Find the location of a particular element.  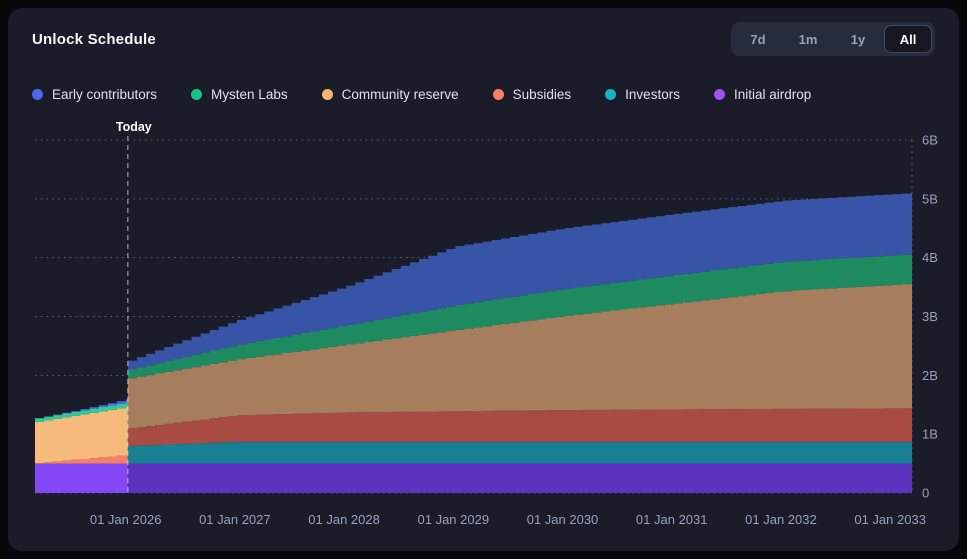

x-tick-label-2030: 01 Jan 2030 is located at coordinates (563, 519).